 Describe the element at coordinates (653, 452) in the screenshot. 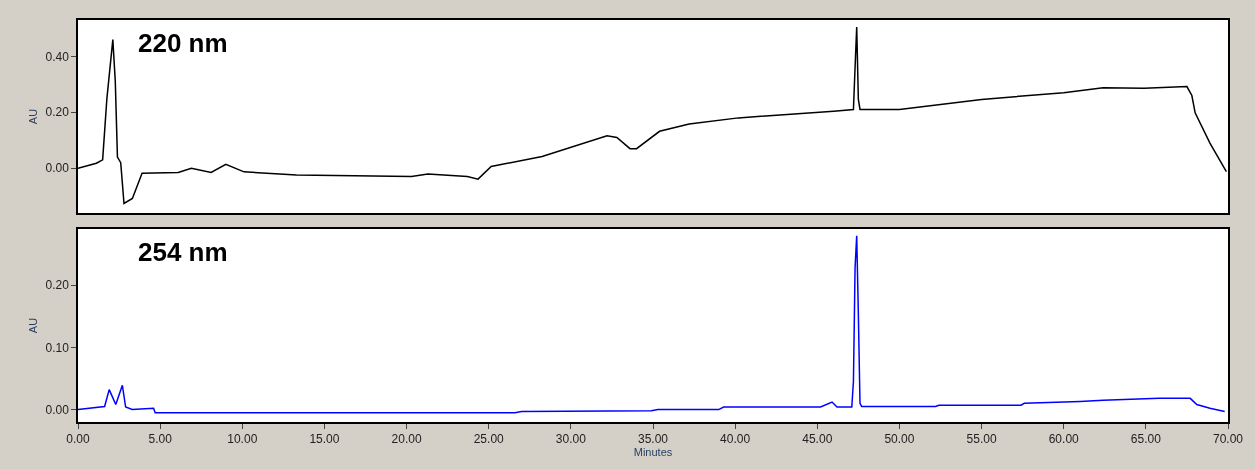

I see `x-axis-title: Minutes` at that location.